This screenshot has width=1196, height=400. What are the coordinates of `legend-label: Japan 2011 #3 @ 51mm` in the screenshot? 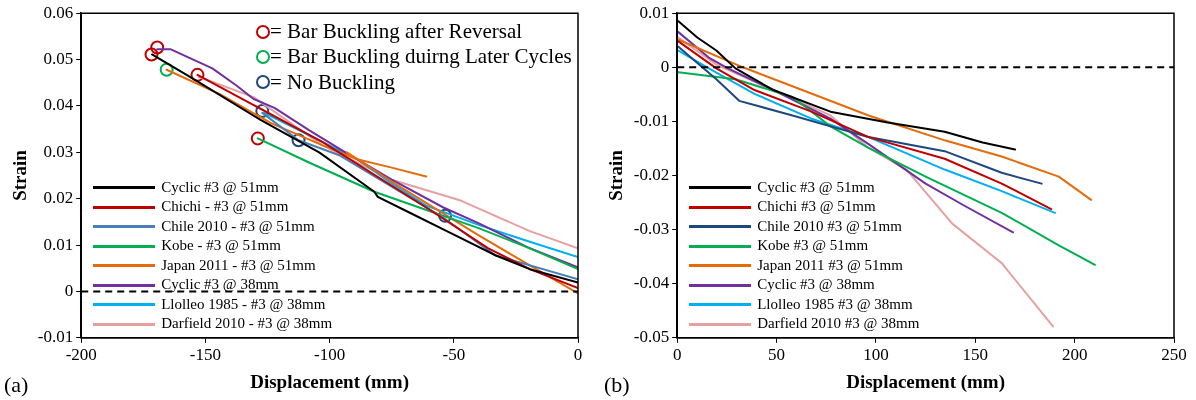 It's located at (830, 265).